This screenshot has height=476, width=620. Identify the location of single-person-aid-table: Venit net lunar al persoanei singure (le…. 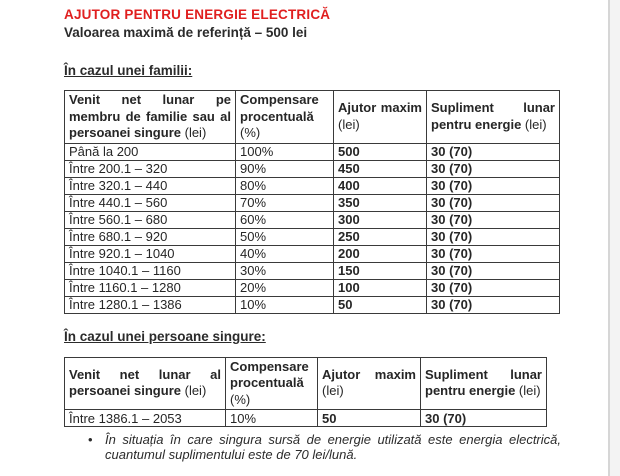
(305, 391).